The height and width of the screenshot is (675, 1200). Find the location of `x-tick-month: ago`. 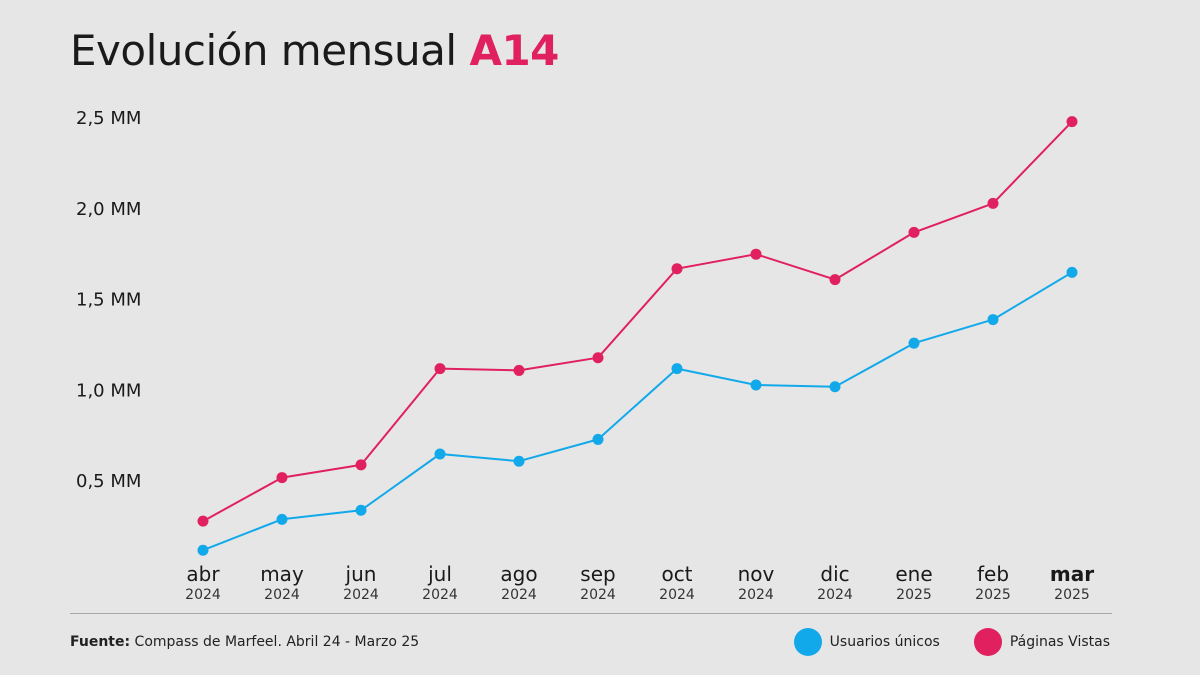

x-tick-month: ago is located at coordinates (518, 574).